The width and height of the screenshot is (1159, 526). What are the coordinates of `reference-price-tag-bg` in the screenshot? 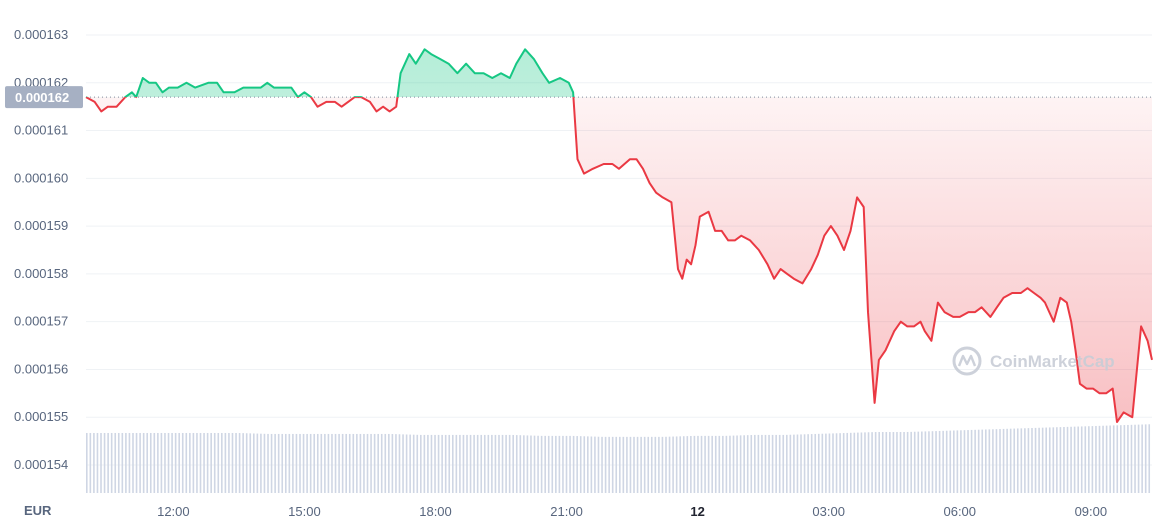 It's located at (44, 97).